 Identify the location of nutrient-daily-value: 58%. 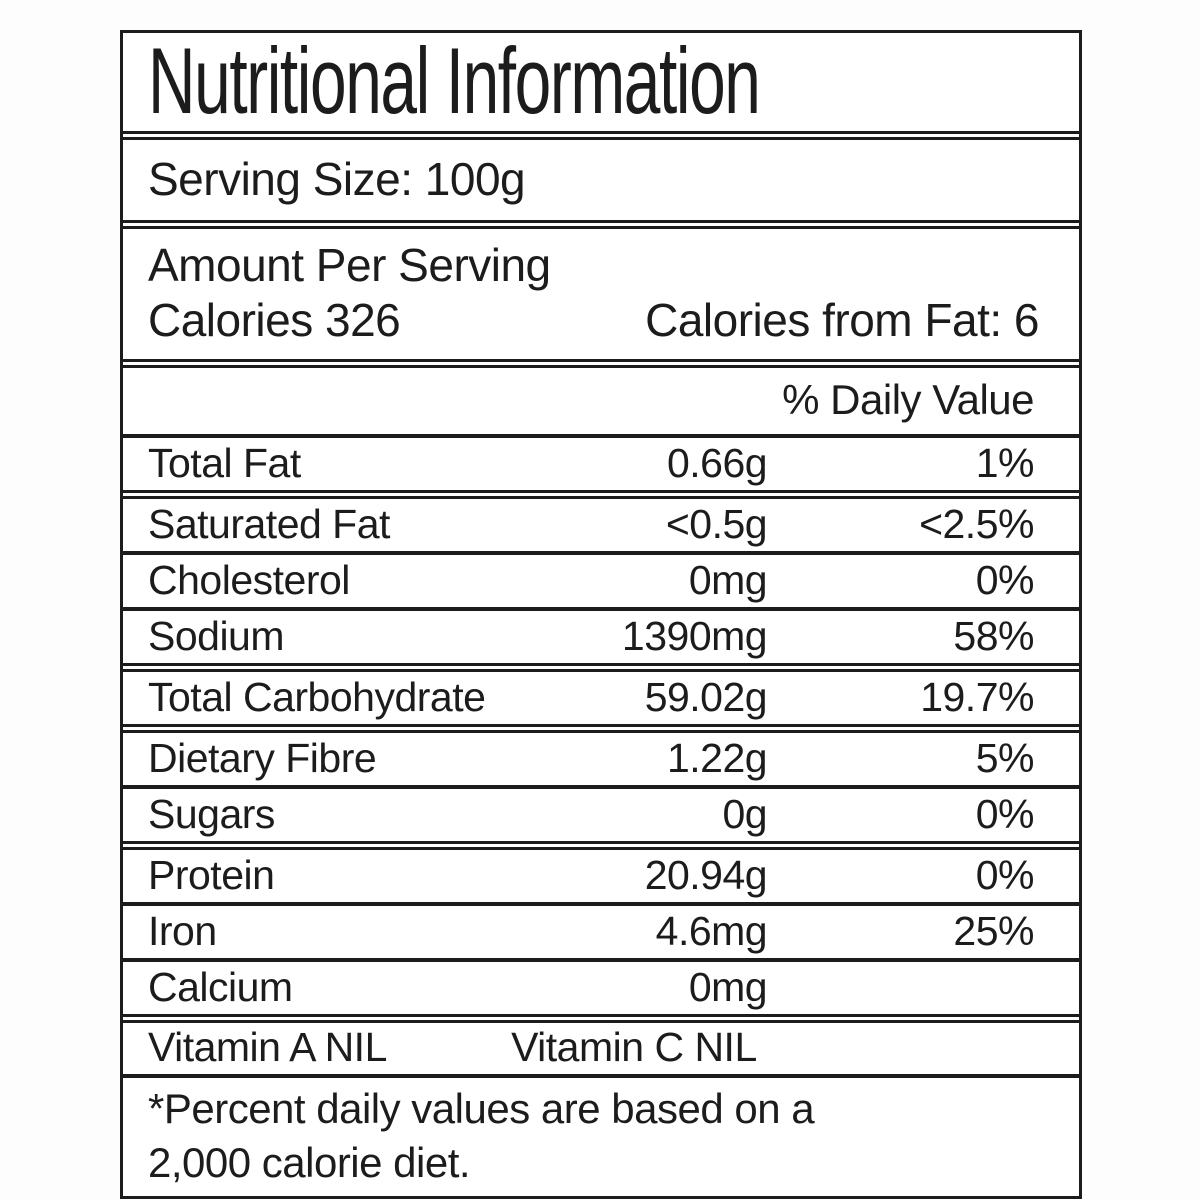
(993, 636).